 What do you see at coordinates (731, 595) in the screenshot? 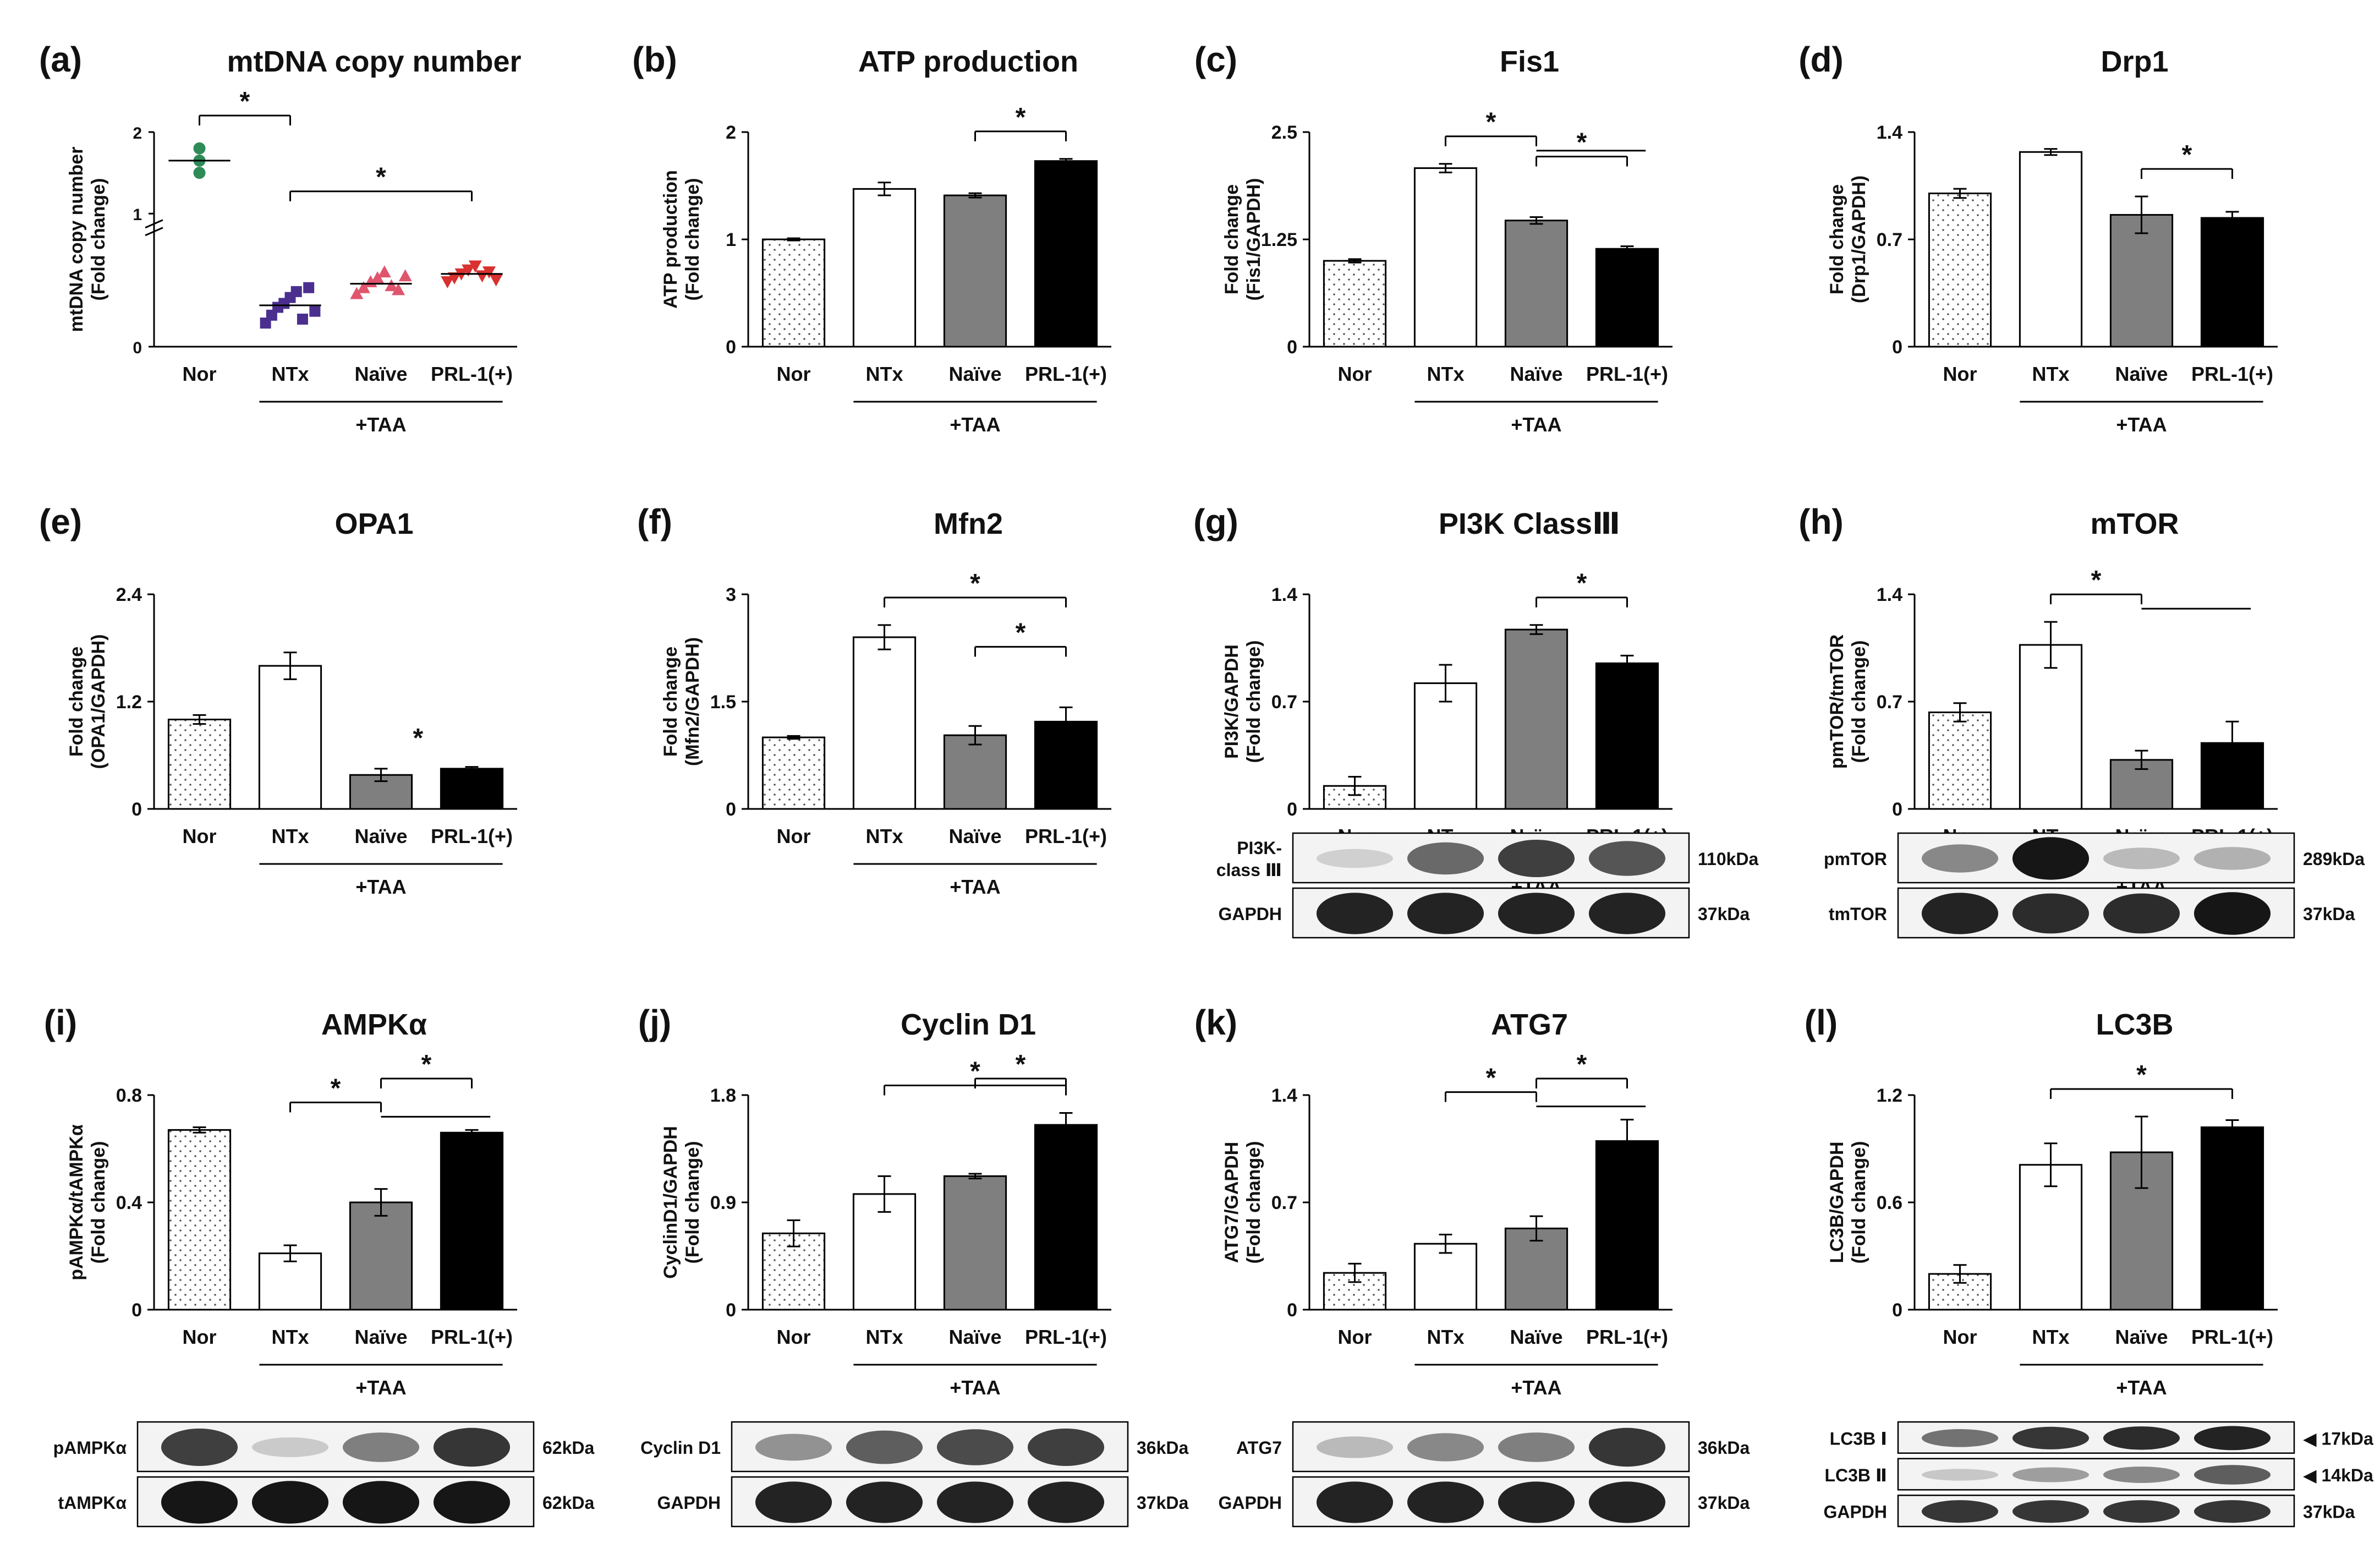
I see `y-tick-label: 3` at bounding box center [731, 595].